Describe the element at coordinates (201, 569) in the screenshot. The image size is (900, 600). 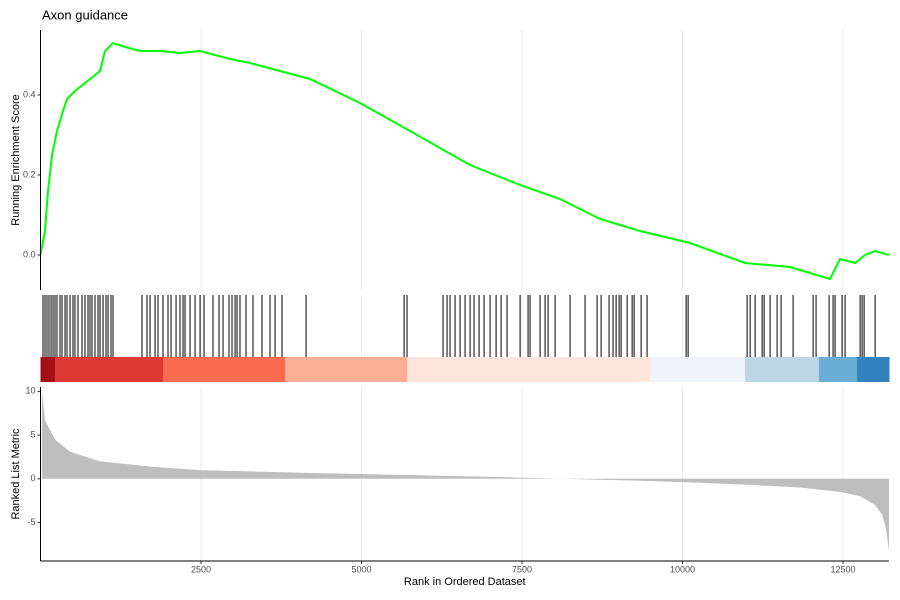
I see `x-tick-label: 2500` at that location.